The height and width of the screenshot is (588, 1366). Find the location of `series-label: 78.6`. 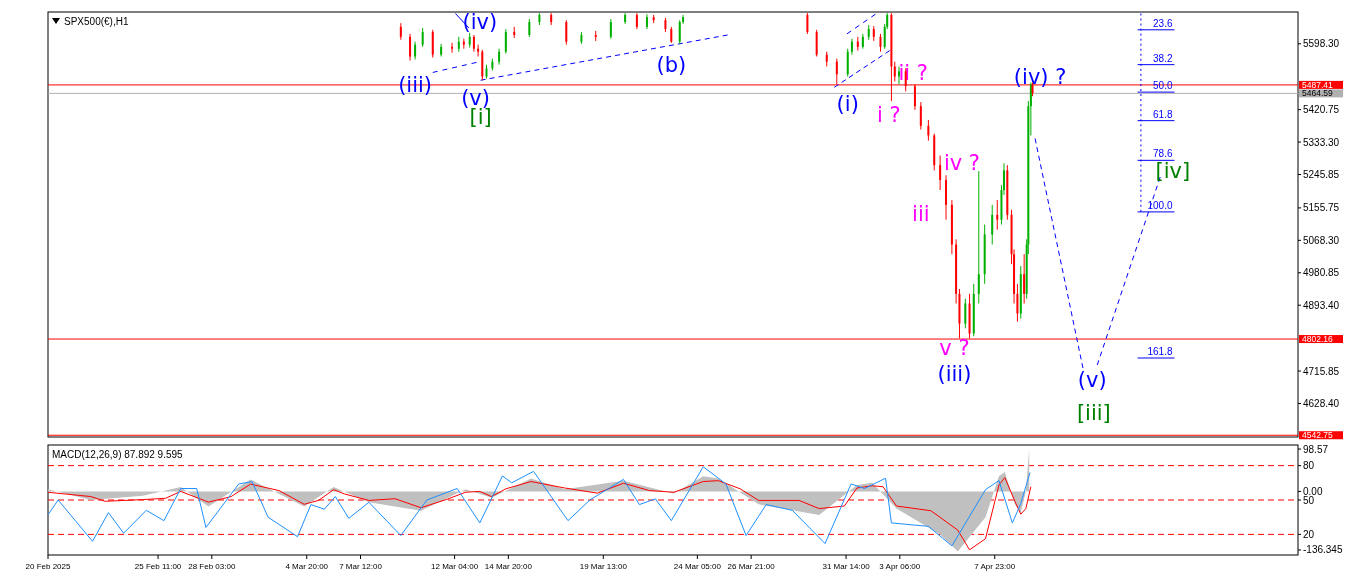

series-label: 78.6 is located at coordinates (1163, 154).